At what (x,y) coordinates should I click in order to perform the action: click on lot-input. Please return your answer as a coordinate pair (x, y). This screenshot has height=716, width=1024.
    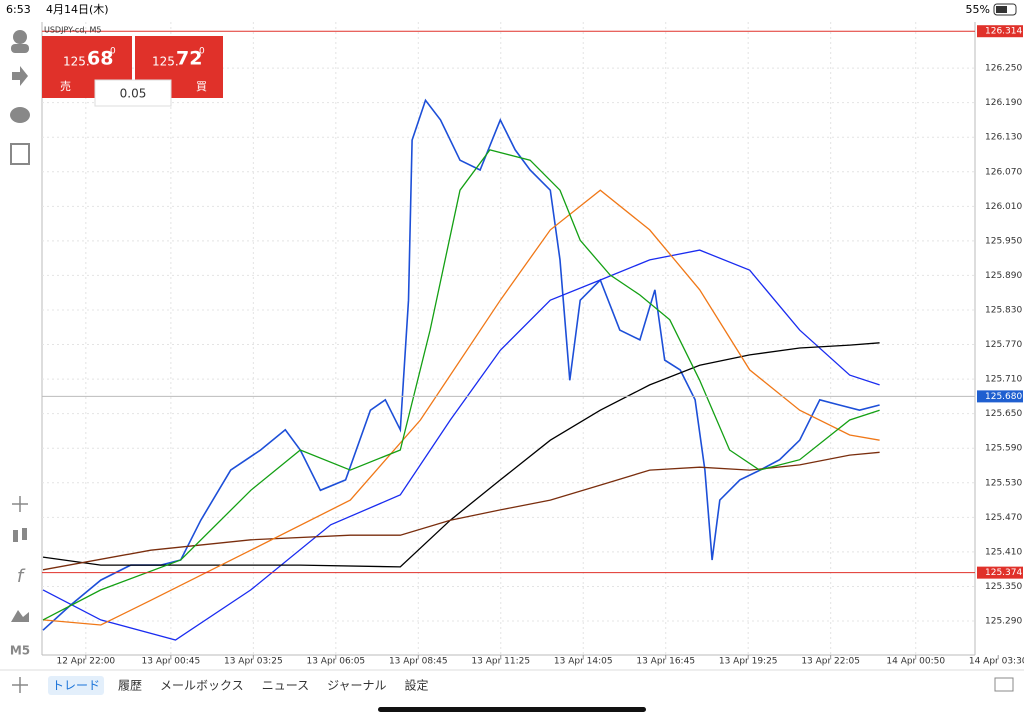
    Looking at the image, I should click on (133, 93).